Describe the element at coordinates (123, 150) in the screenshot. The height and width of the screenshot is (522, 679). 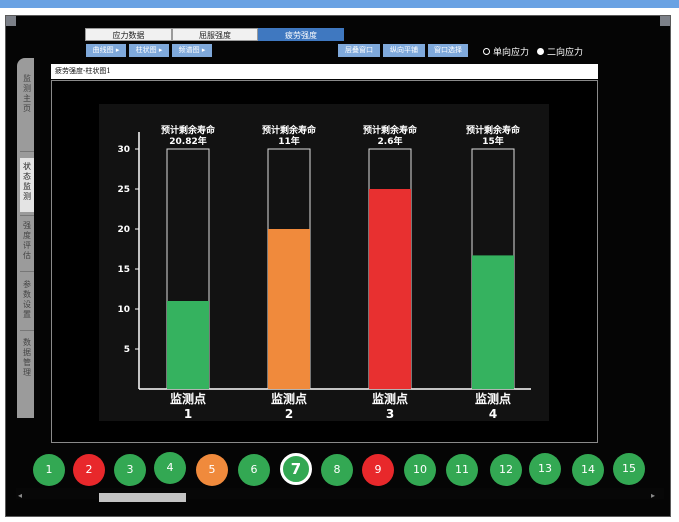
I see `y-tick-label: 30` at that location.